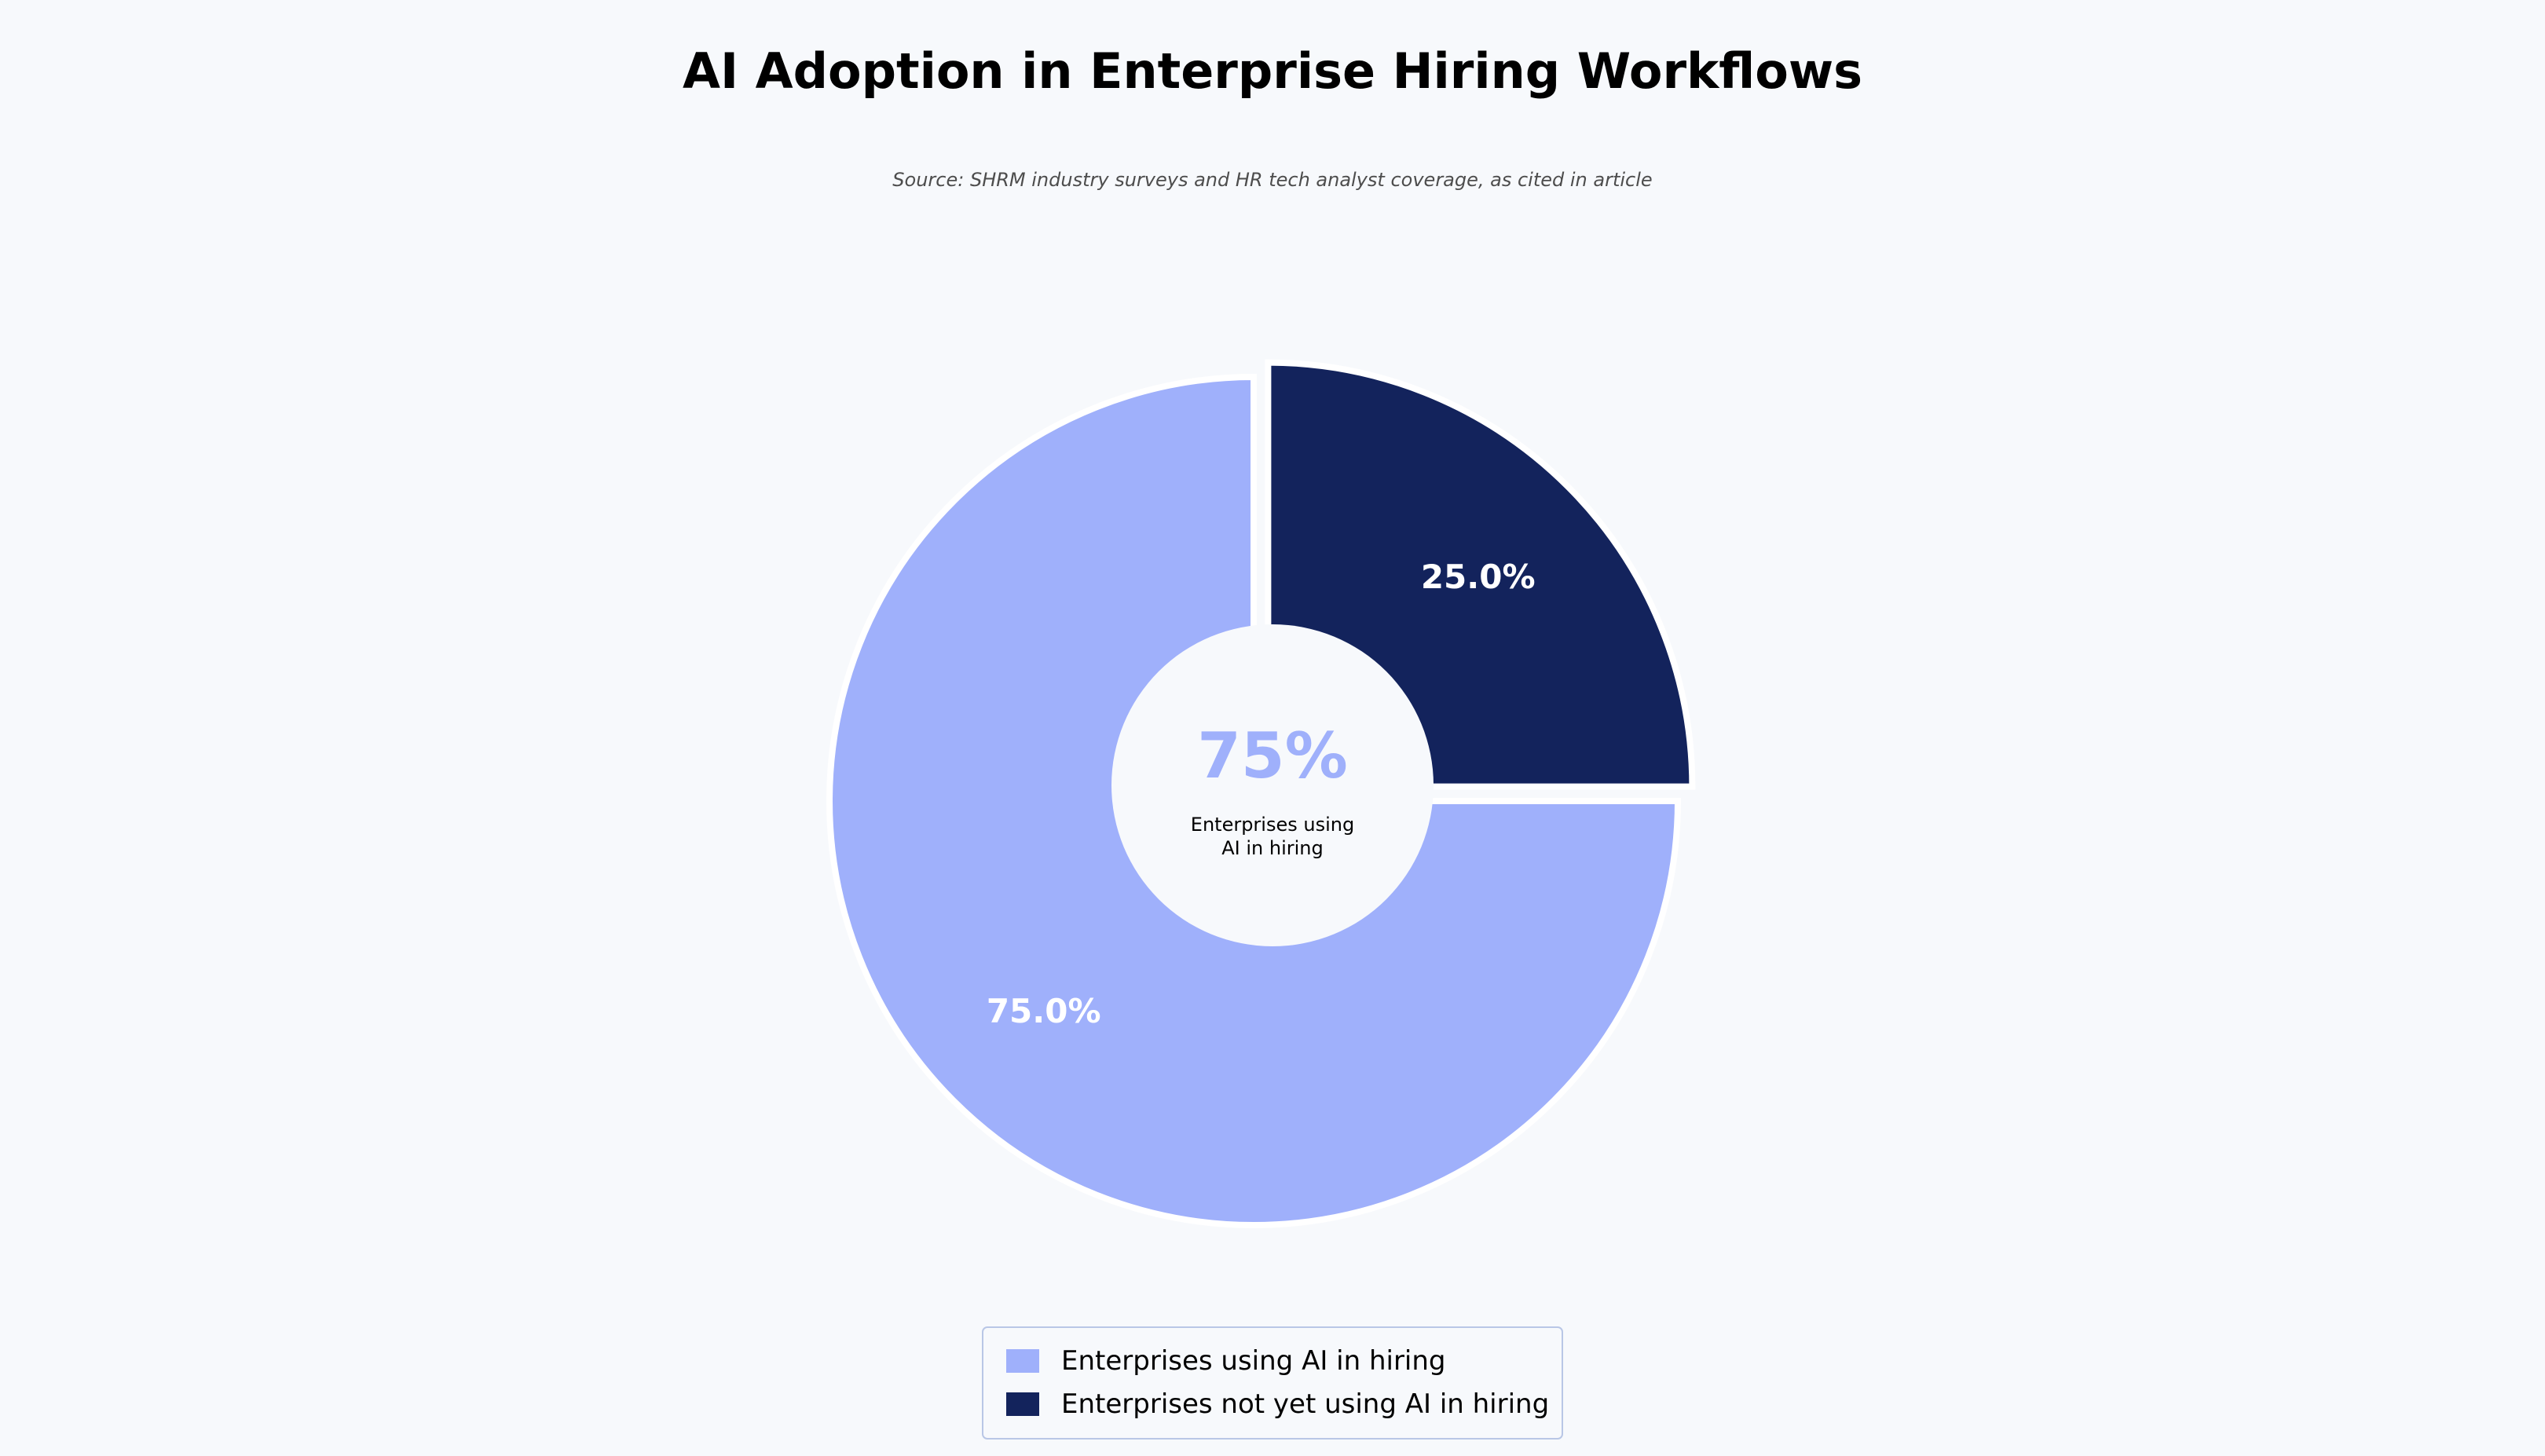 This screenshot has height=1456, width=2545. Describe the element at coordinates (1253, 1361) in the screenshot. I see `legend-label-using: Enterprises using AI in hiring` at that location.